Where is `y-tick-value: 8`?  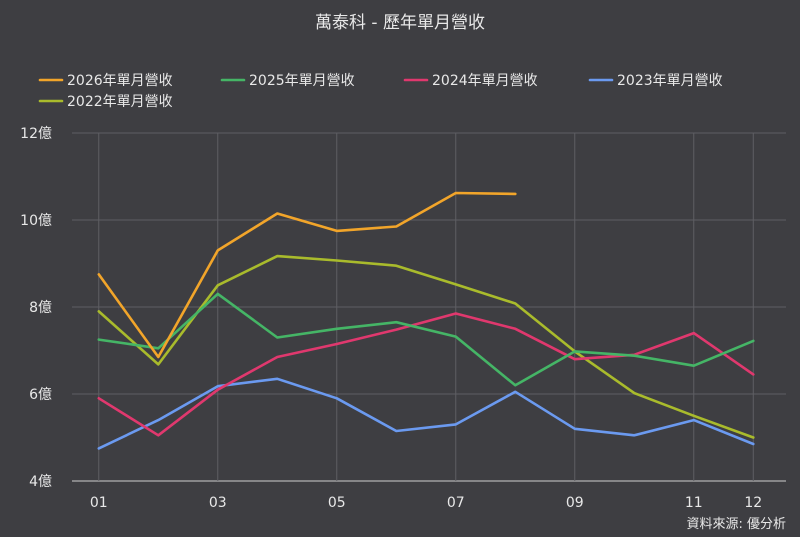
y-tick-value: 8 is located at coordinates (33, 308).